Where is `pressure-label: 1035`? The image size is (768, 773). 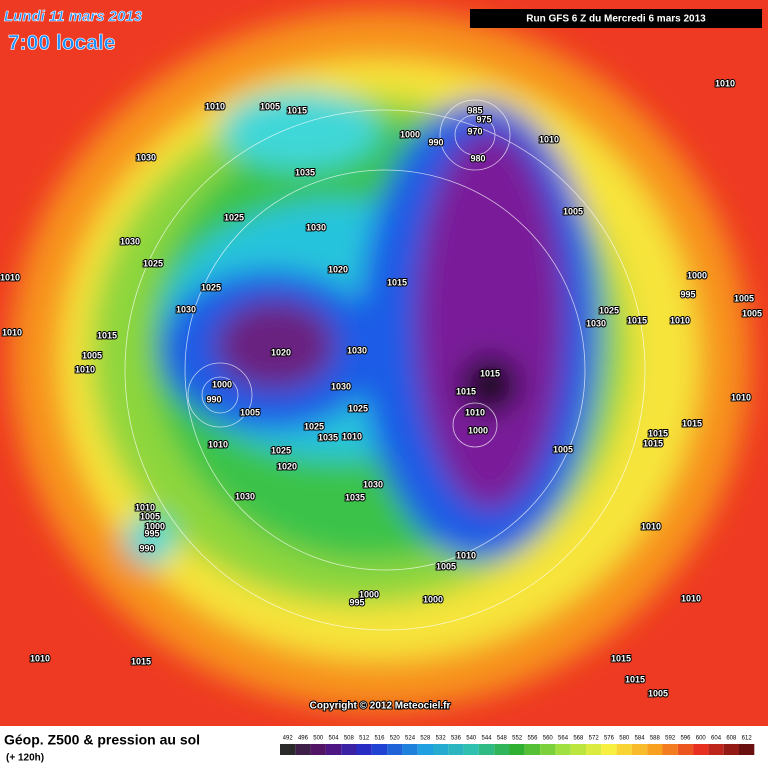
pressure-label: 1035 is located at coordinates (305, 172).